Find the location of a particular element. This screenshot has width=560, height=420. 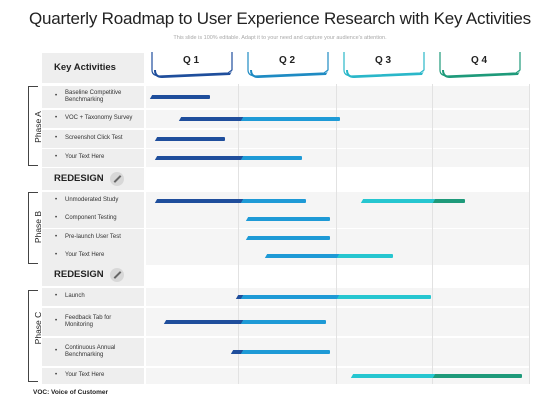

activity-label-text: Component Testing is located at coordinates (91, 218).